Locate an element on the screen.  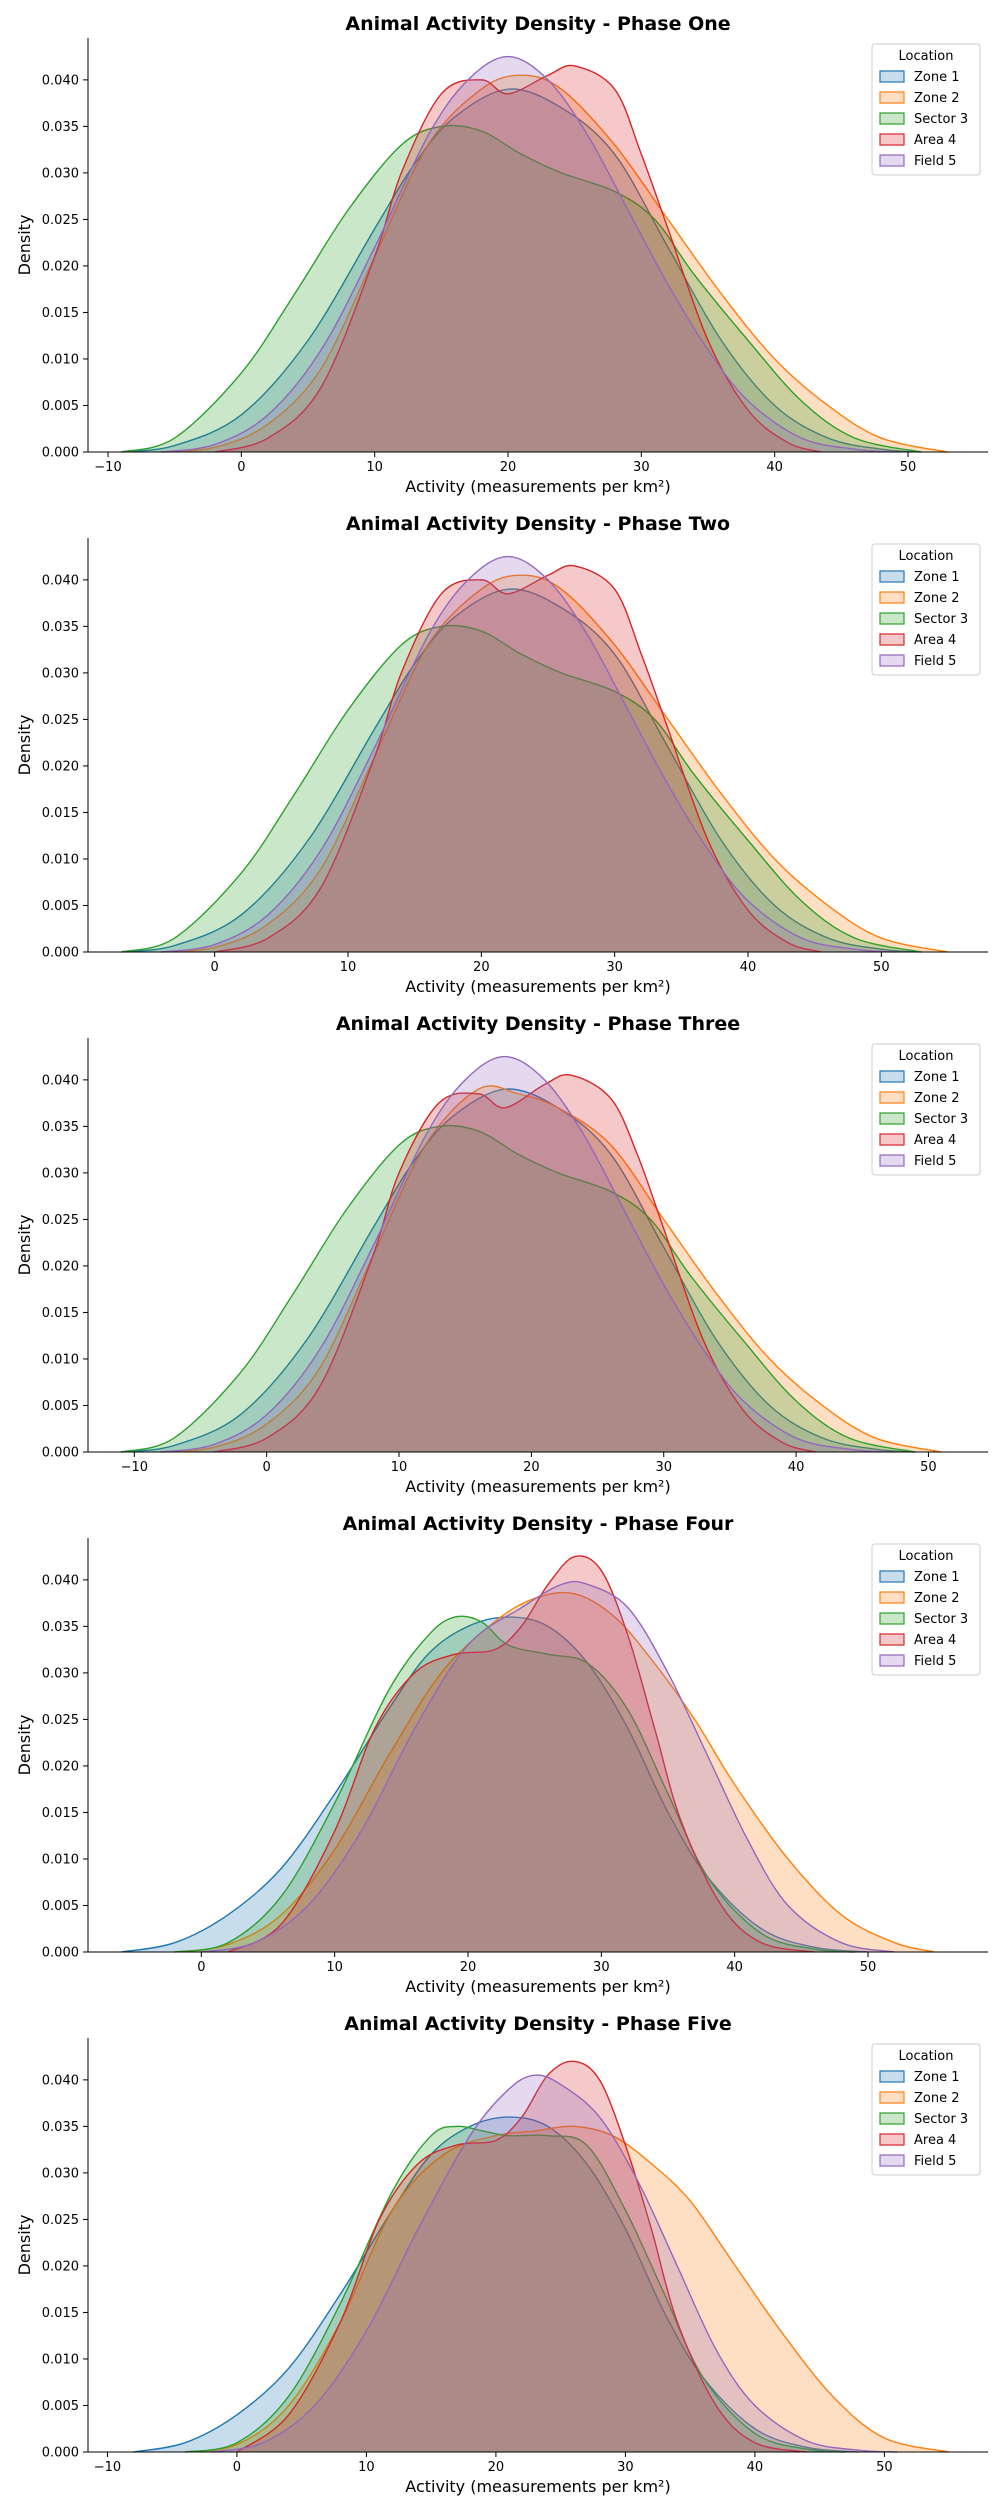
y-tick-label: 0.035 is located at coordinates (60, 1627).